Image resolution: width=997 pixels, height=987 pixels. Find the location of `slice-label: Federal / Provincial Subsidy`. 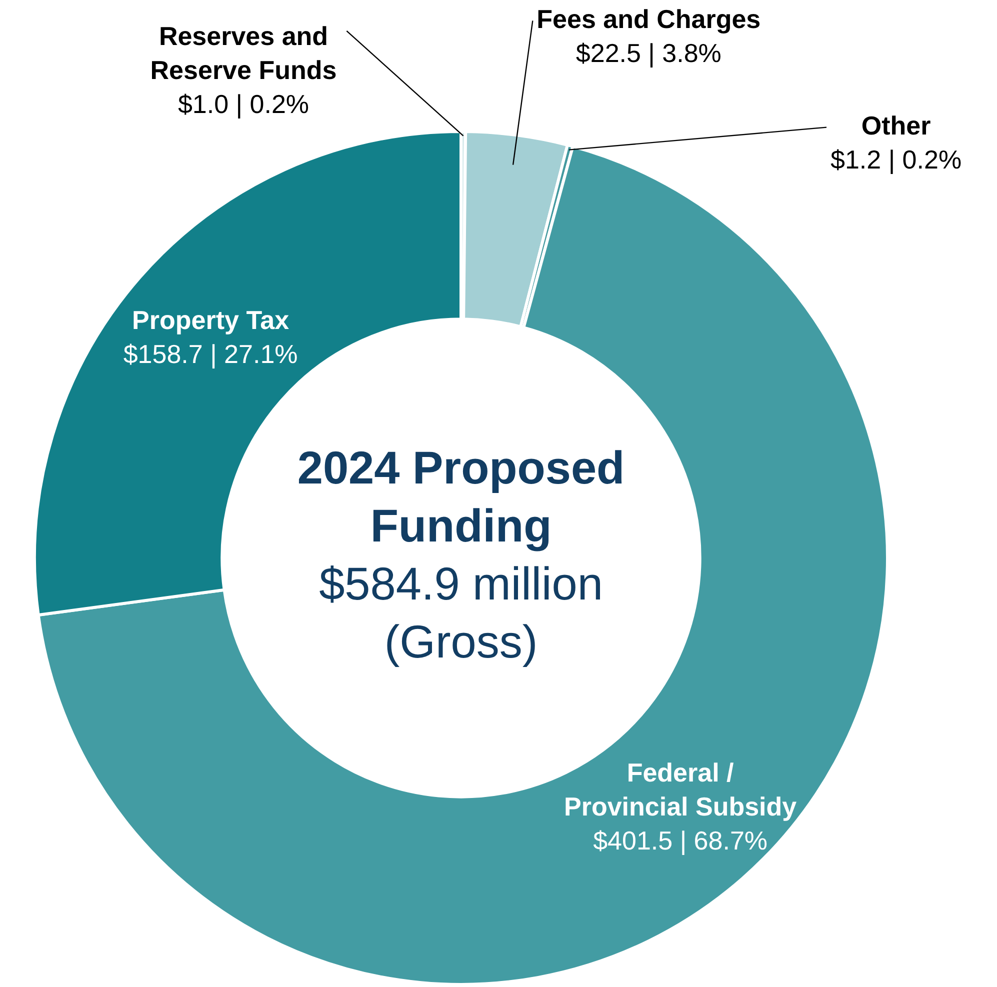

slice-label: Federal / Provincial Subsidy is located at coordinates (681, 789).